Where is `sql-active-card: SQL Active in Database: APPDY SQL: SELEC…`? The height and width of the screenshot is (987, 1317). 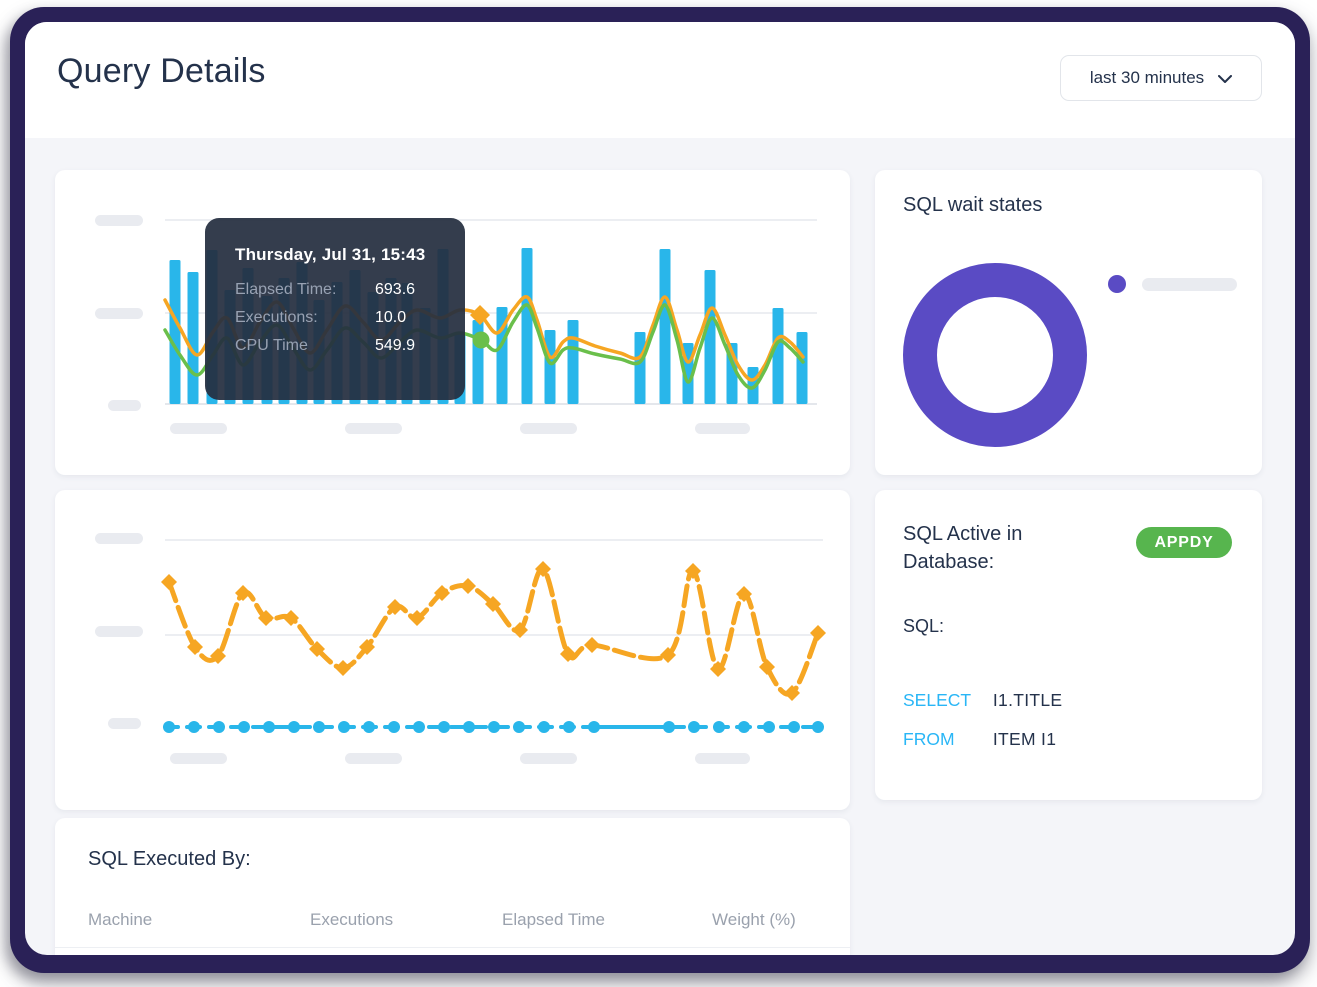 sql-active-card: SQL Active in Database: APPDY SQL: SELEC… is located at coordinates (1068, 645).